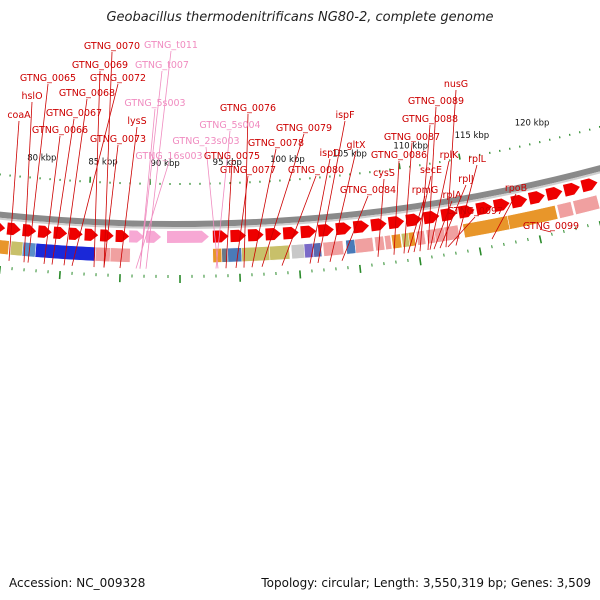  What do you see at coordinates (77, 583) in the screenshot?
I see `accession-label: Accession: NC_009328` at bounding box center [77, 583].